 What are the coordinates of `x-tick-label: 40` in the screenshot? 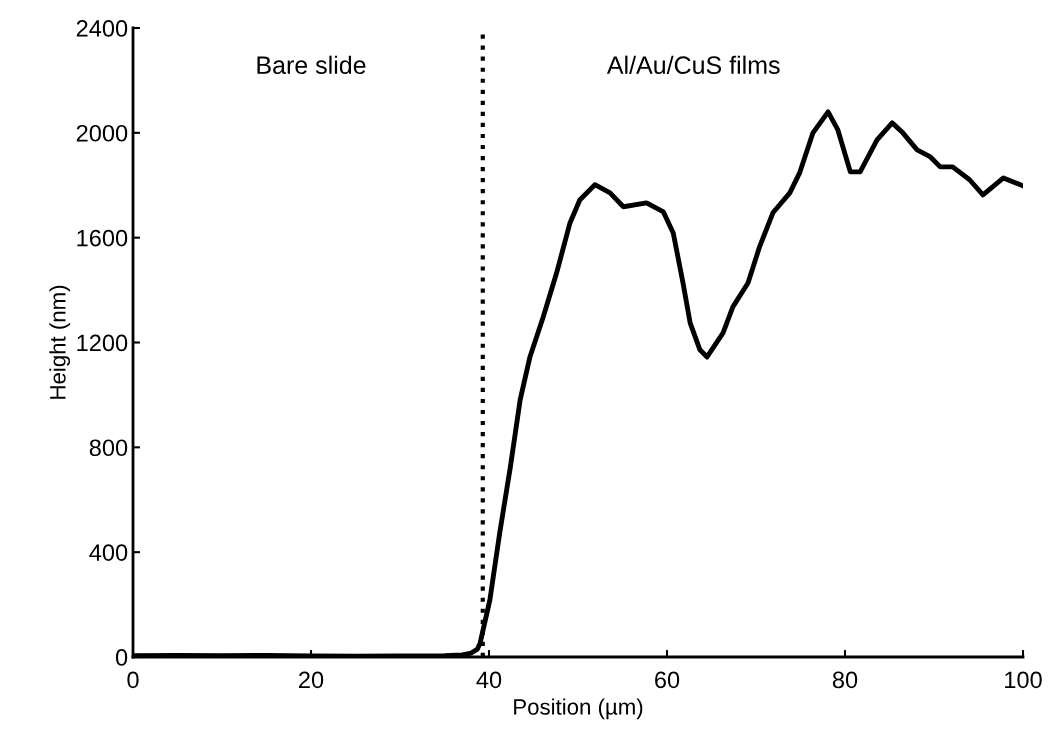 It's located at (489, 680).